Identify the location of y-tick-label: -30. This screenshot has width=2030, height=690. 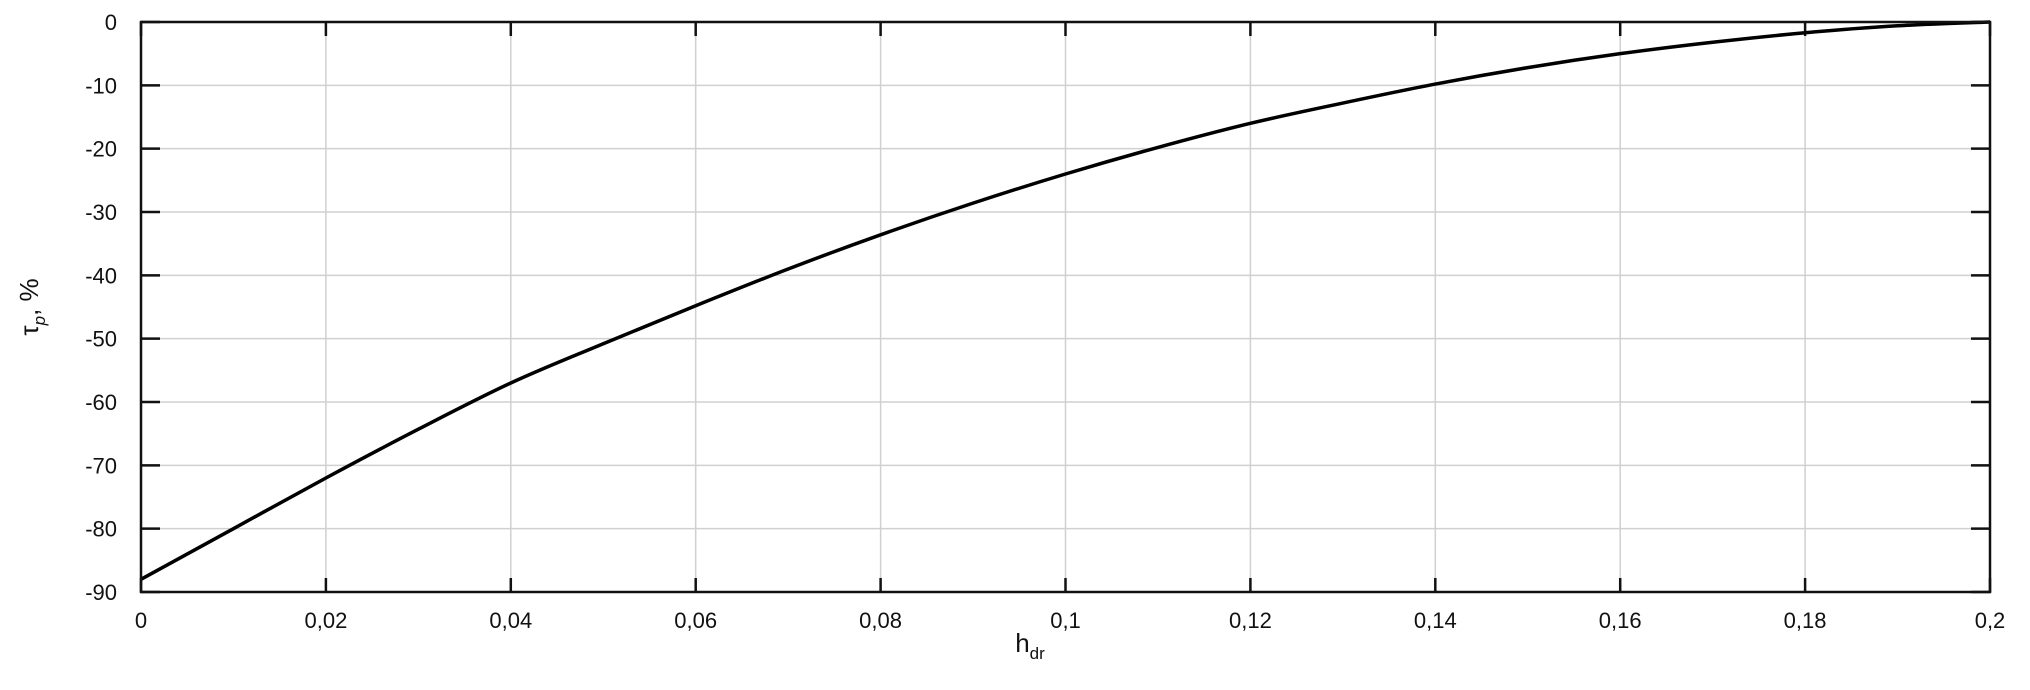
(101, 212).